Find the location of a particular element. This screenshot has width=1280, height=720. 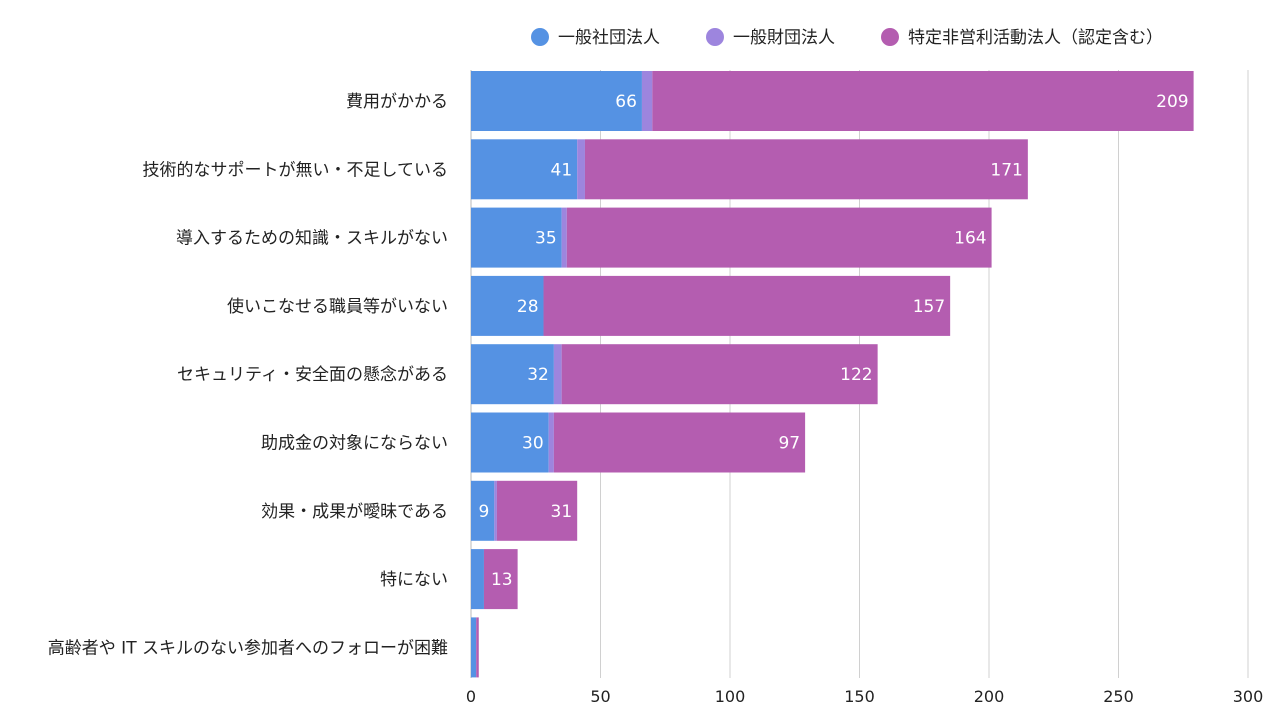

legend-label: 特定非営利活動法人（認定含む） is located at coordinates (1035, 38).